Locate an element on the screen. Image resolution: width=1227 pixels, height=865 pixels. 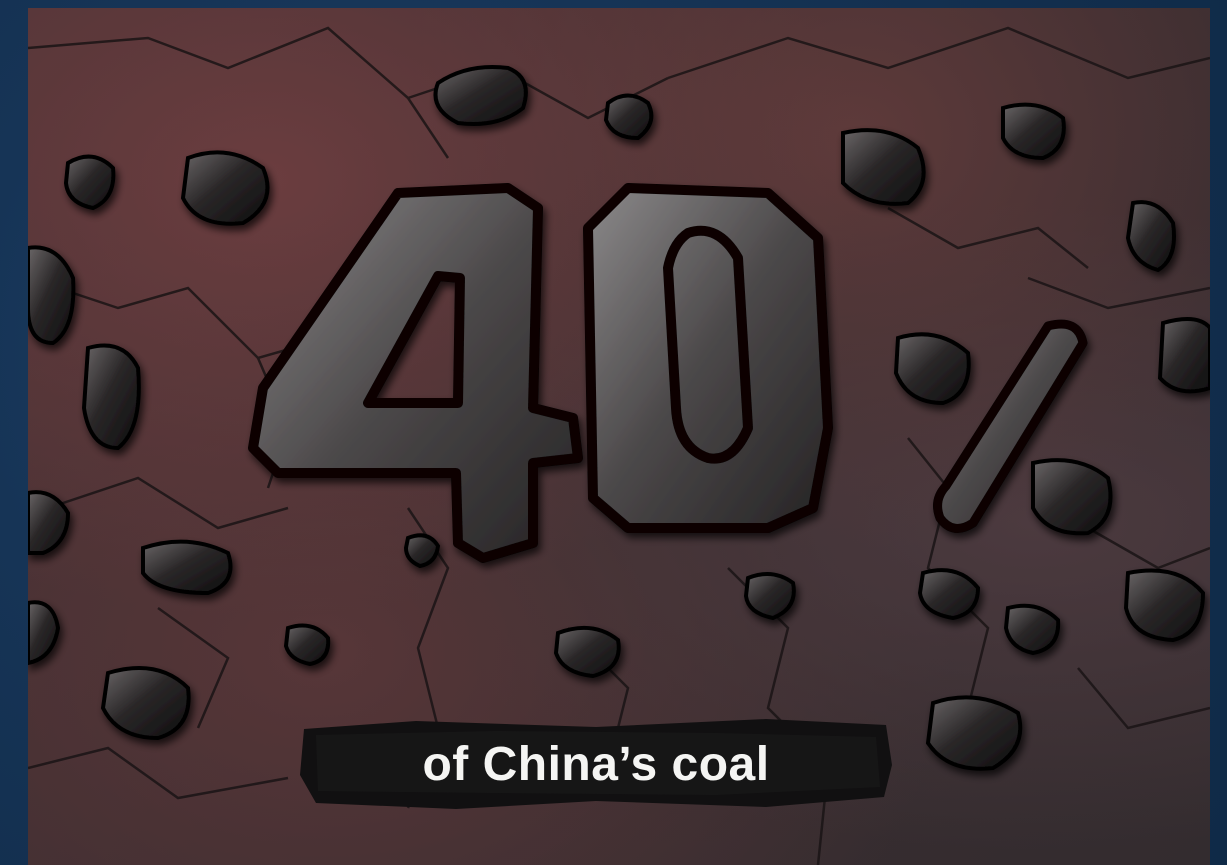
caption-text: of China’s coal is located at coordinates (596, 764).